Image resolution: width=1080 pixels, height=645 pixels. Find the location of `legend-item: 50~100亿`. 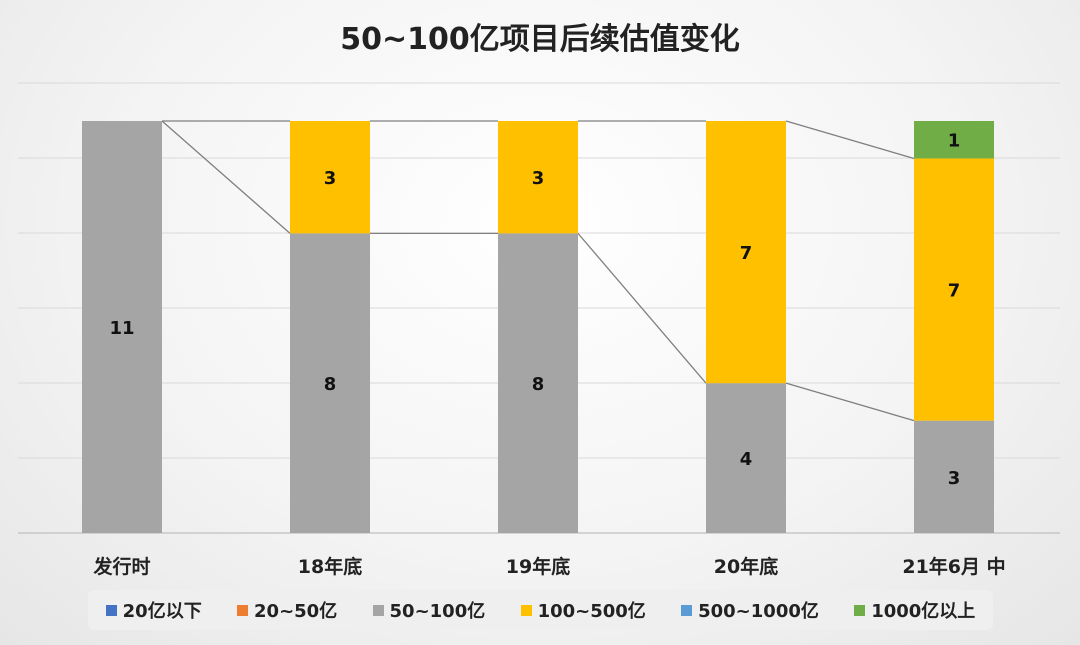

legend-item: 50~100亿 is located at coordinates (429, 610).